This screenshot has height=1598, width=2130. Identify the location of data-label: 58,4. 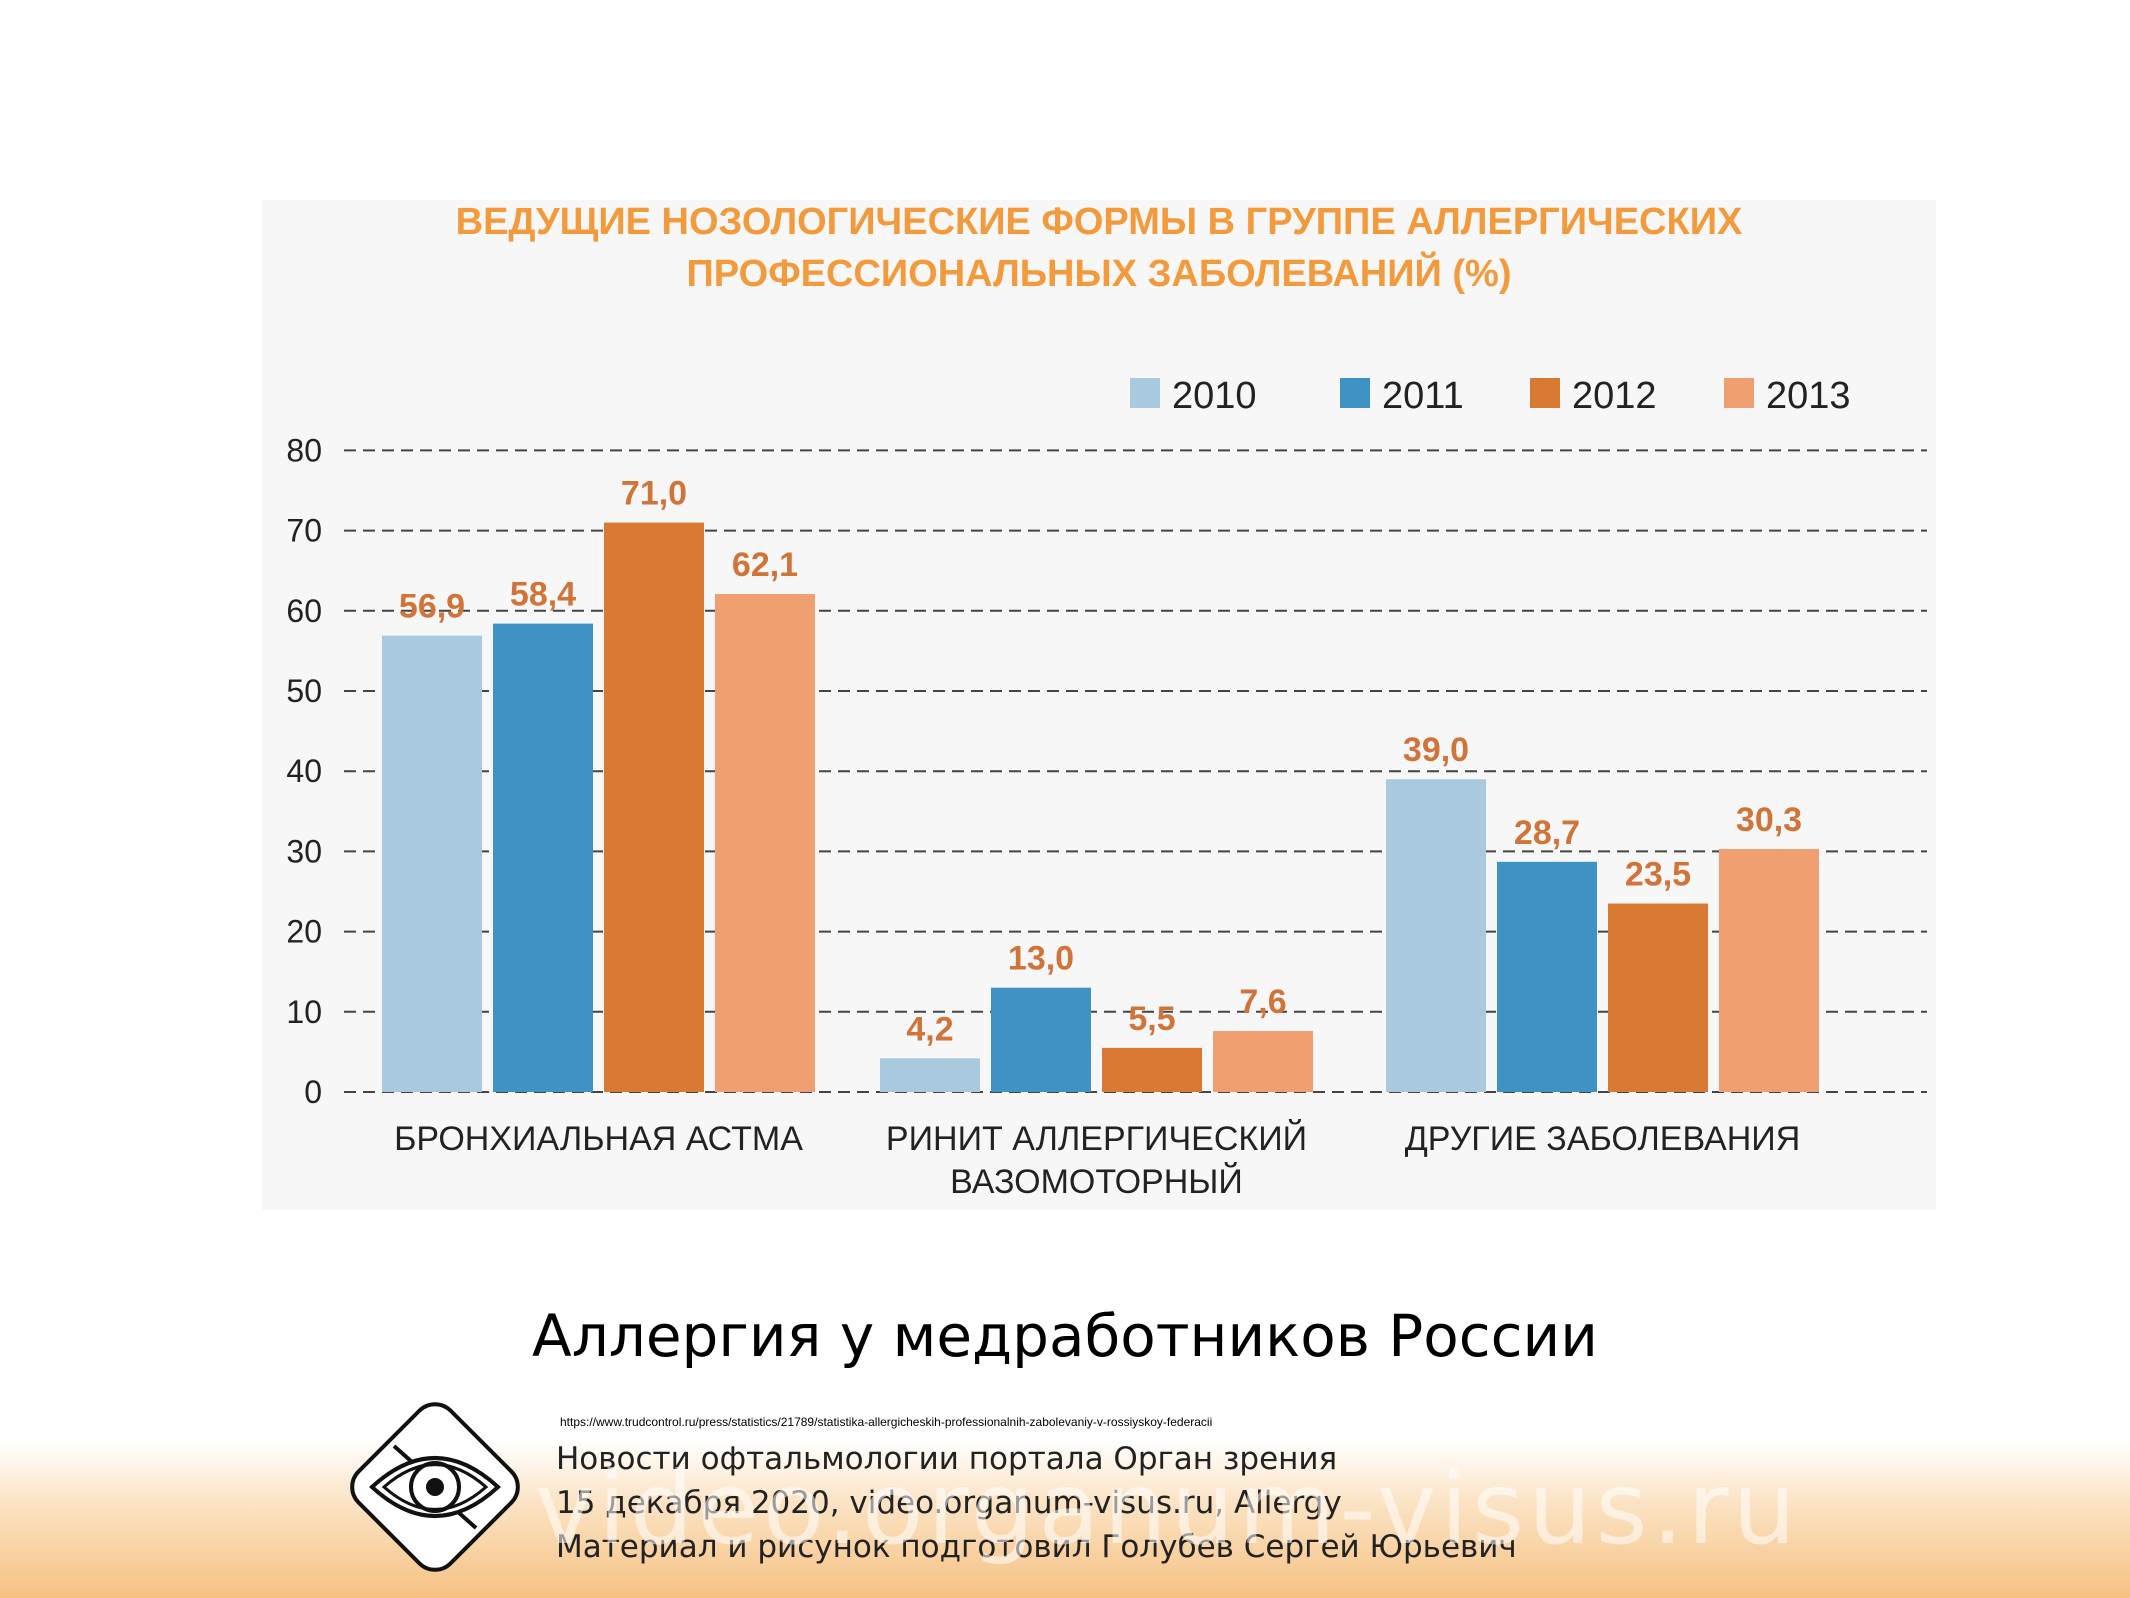
(543, 595).